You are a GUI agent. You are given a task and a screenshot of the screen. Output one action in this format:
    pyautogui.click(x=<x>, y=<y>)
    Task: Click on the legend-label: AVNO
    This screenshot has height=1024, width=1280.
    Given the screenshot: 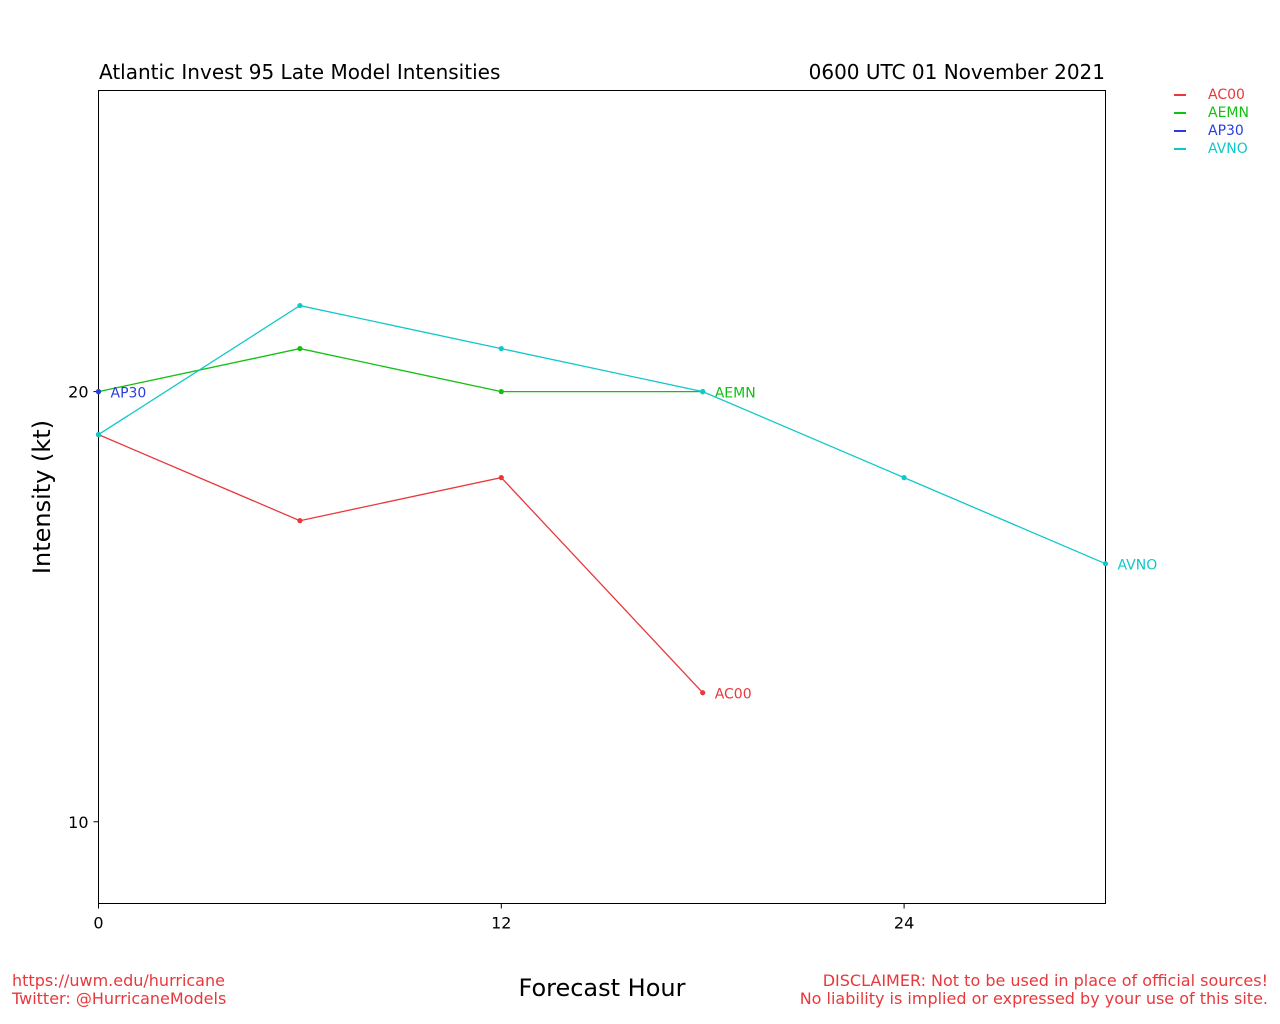 What is the action you would take?
    pyautogui.click(x=1228, y=149)
    